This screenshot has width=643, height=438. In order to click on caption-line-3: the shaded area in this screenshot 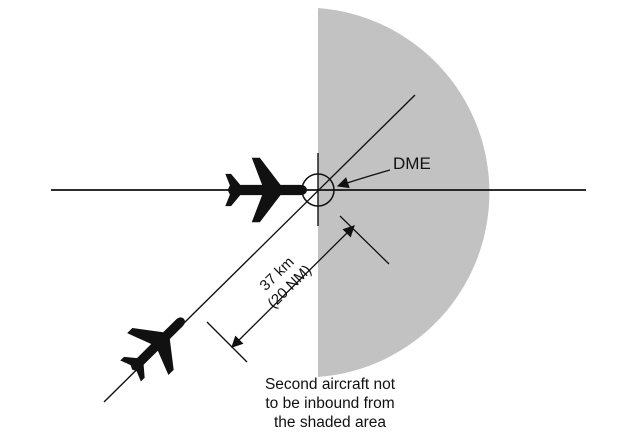, I will do `click(330, 422)`.